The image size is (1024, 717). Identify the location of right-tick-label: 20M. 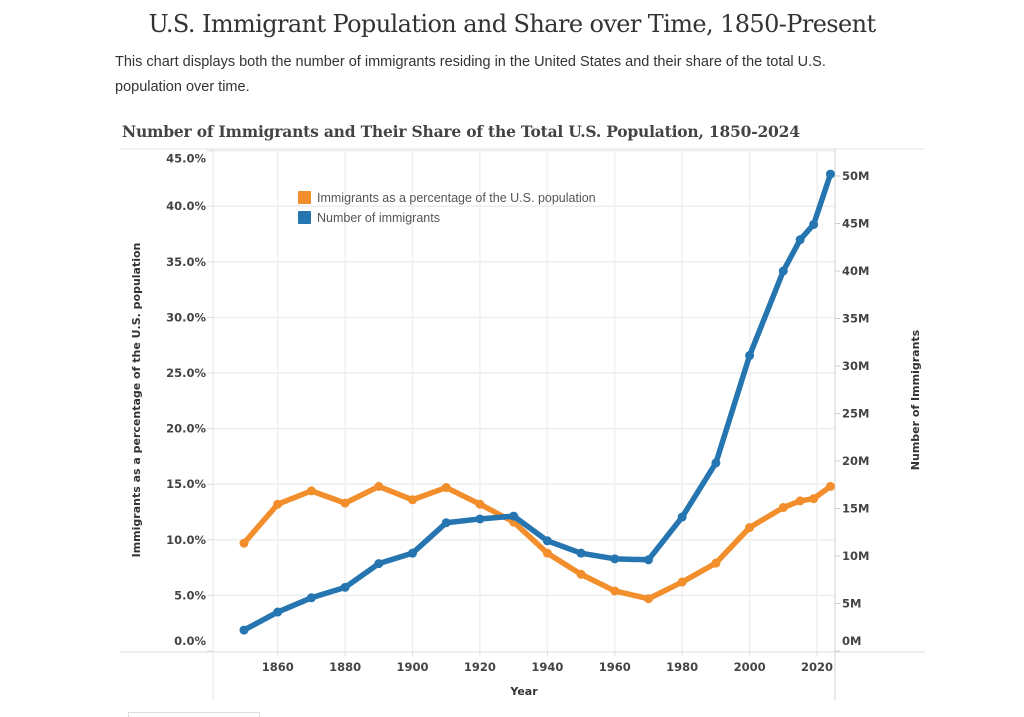
(855, 461).